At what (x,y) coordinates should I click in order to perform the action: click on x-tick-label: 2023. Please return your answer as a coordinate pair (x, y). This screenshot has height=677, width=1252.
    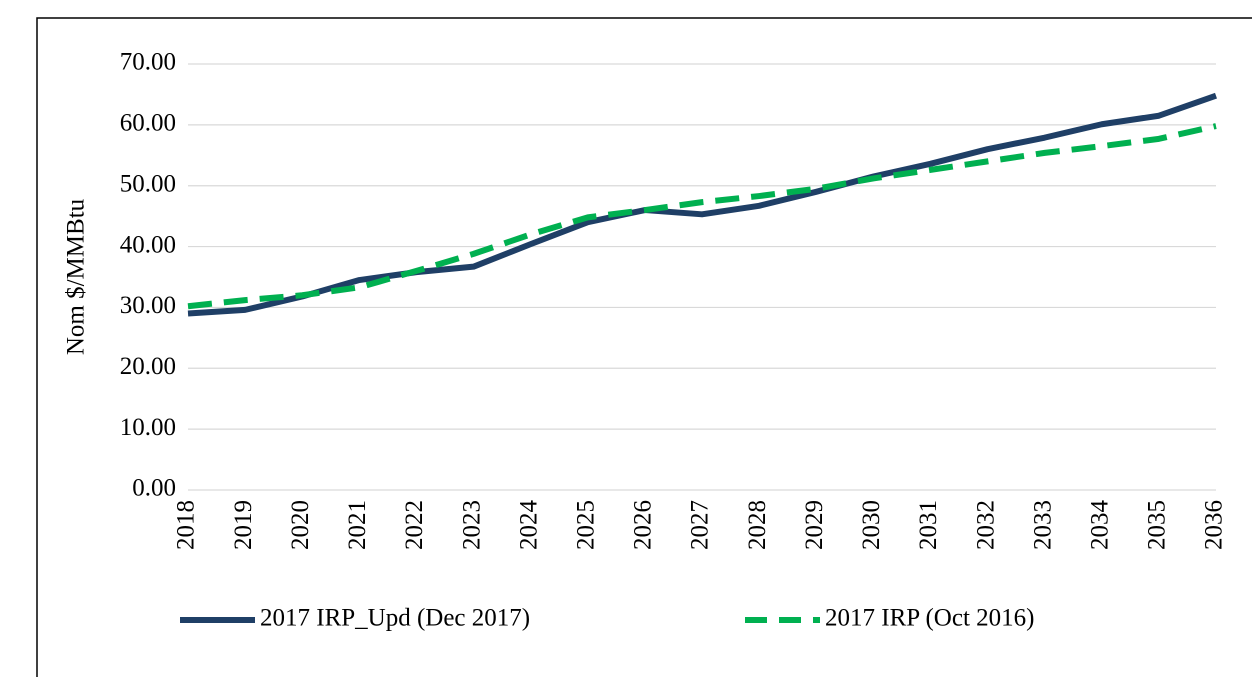
    Looking at the image, I should click on (471, 525).